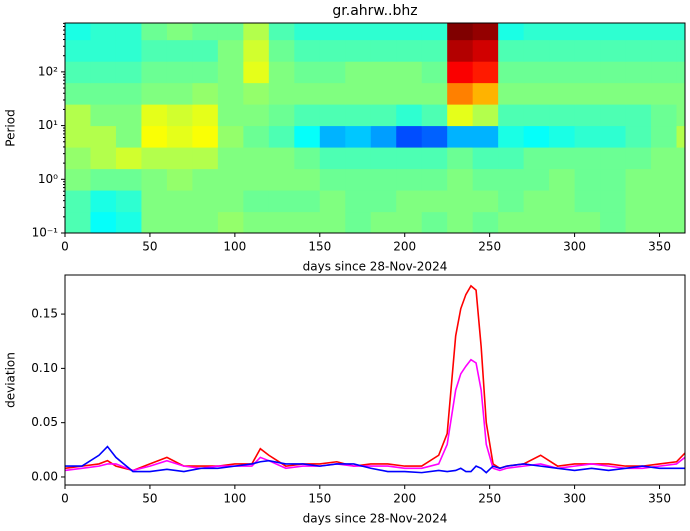 This screenshot has height=531, width=690. Describe the element at coordinates (574, 499) in the screenshot. I see `x-tick-label: 300` at that location.